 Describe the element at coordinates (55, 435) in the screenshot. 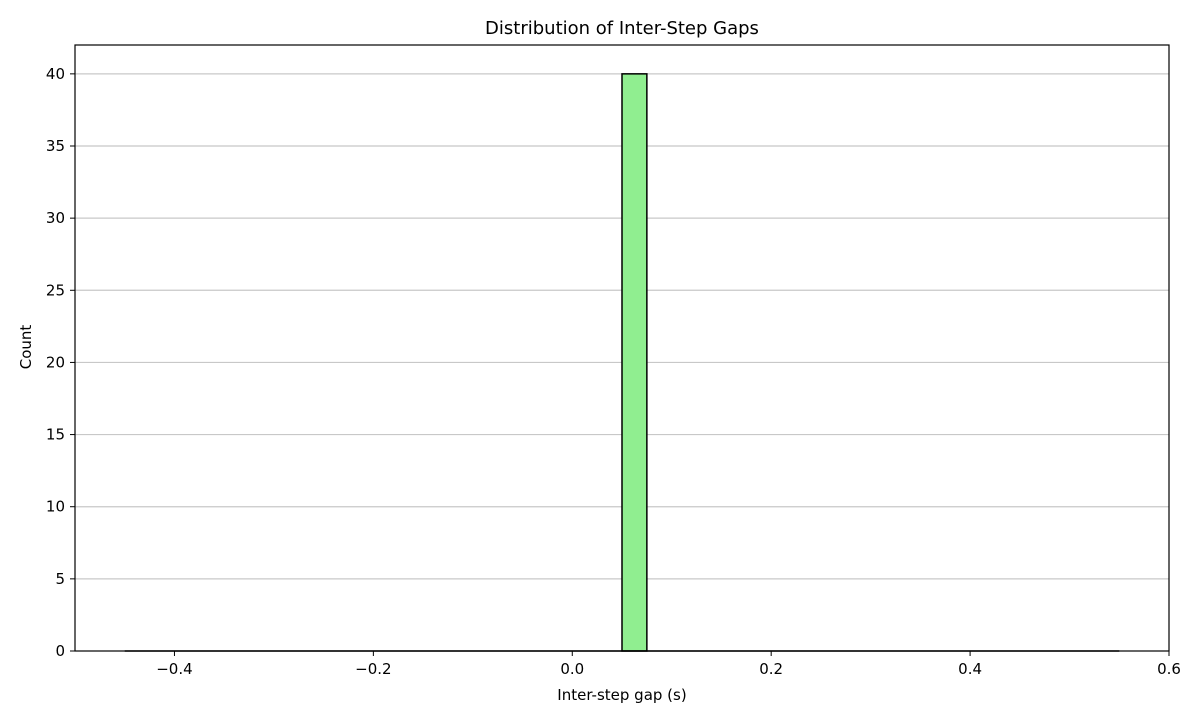

I see `y-tick-label: 15` at that location.